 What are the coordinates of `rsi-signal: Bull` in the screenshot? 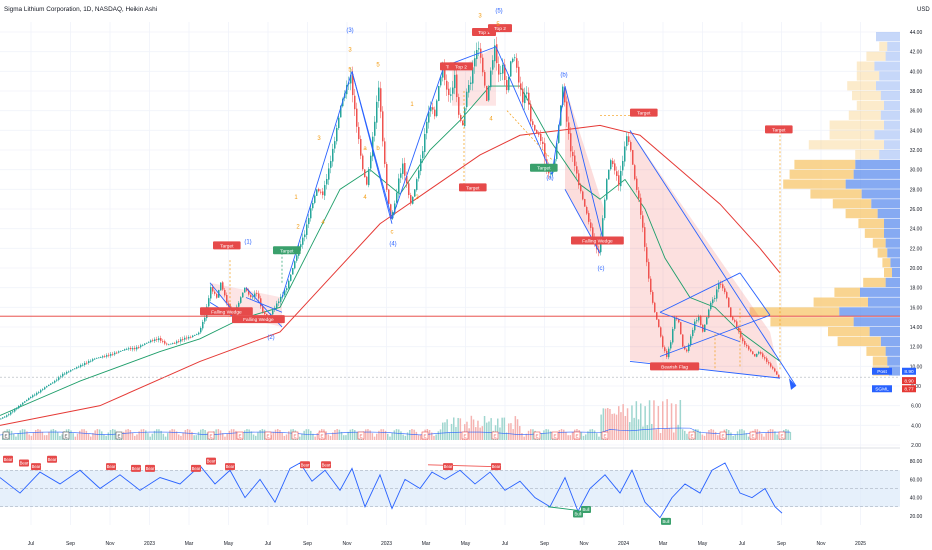 It's located at (578, 514).